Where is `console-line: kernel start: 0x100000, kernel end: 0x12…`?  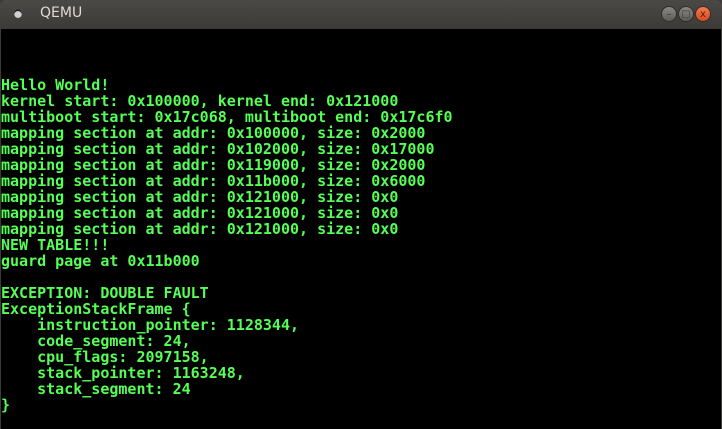
console-line: kernel start: 0x100000, kernel end: 0x12… is located at coordinates (200, 101).